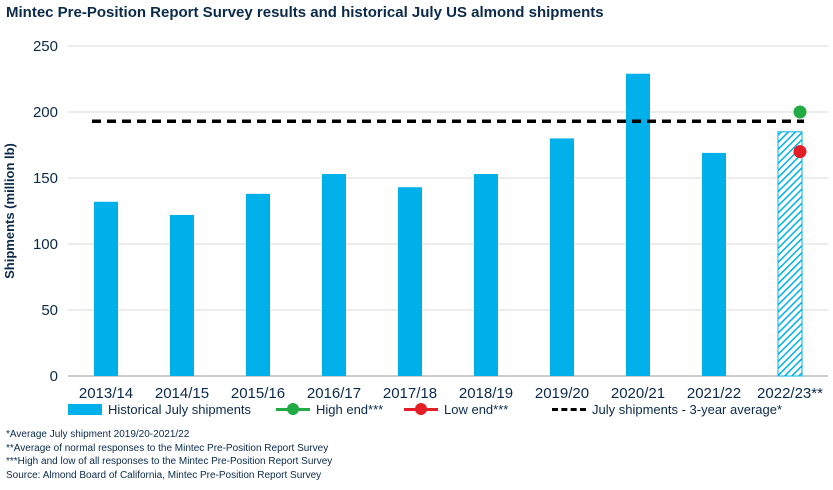 The image size is (833, 490). I want to click on y-tick-label: 200, so click(45, 112).